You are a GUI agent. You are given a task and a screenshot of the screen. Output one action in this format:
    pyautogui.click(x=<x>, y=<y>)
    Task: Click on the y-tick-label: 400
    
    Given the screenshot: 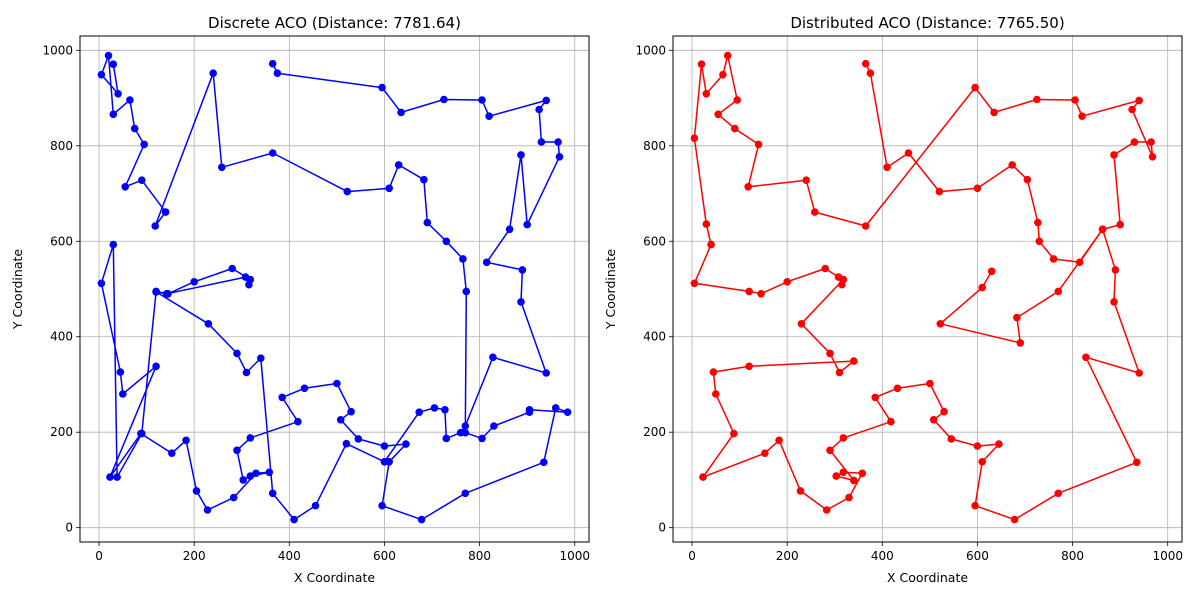 What is the action you would take?
    pyautogui.click(x=654, y=337)
    